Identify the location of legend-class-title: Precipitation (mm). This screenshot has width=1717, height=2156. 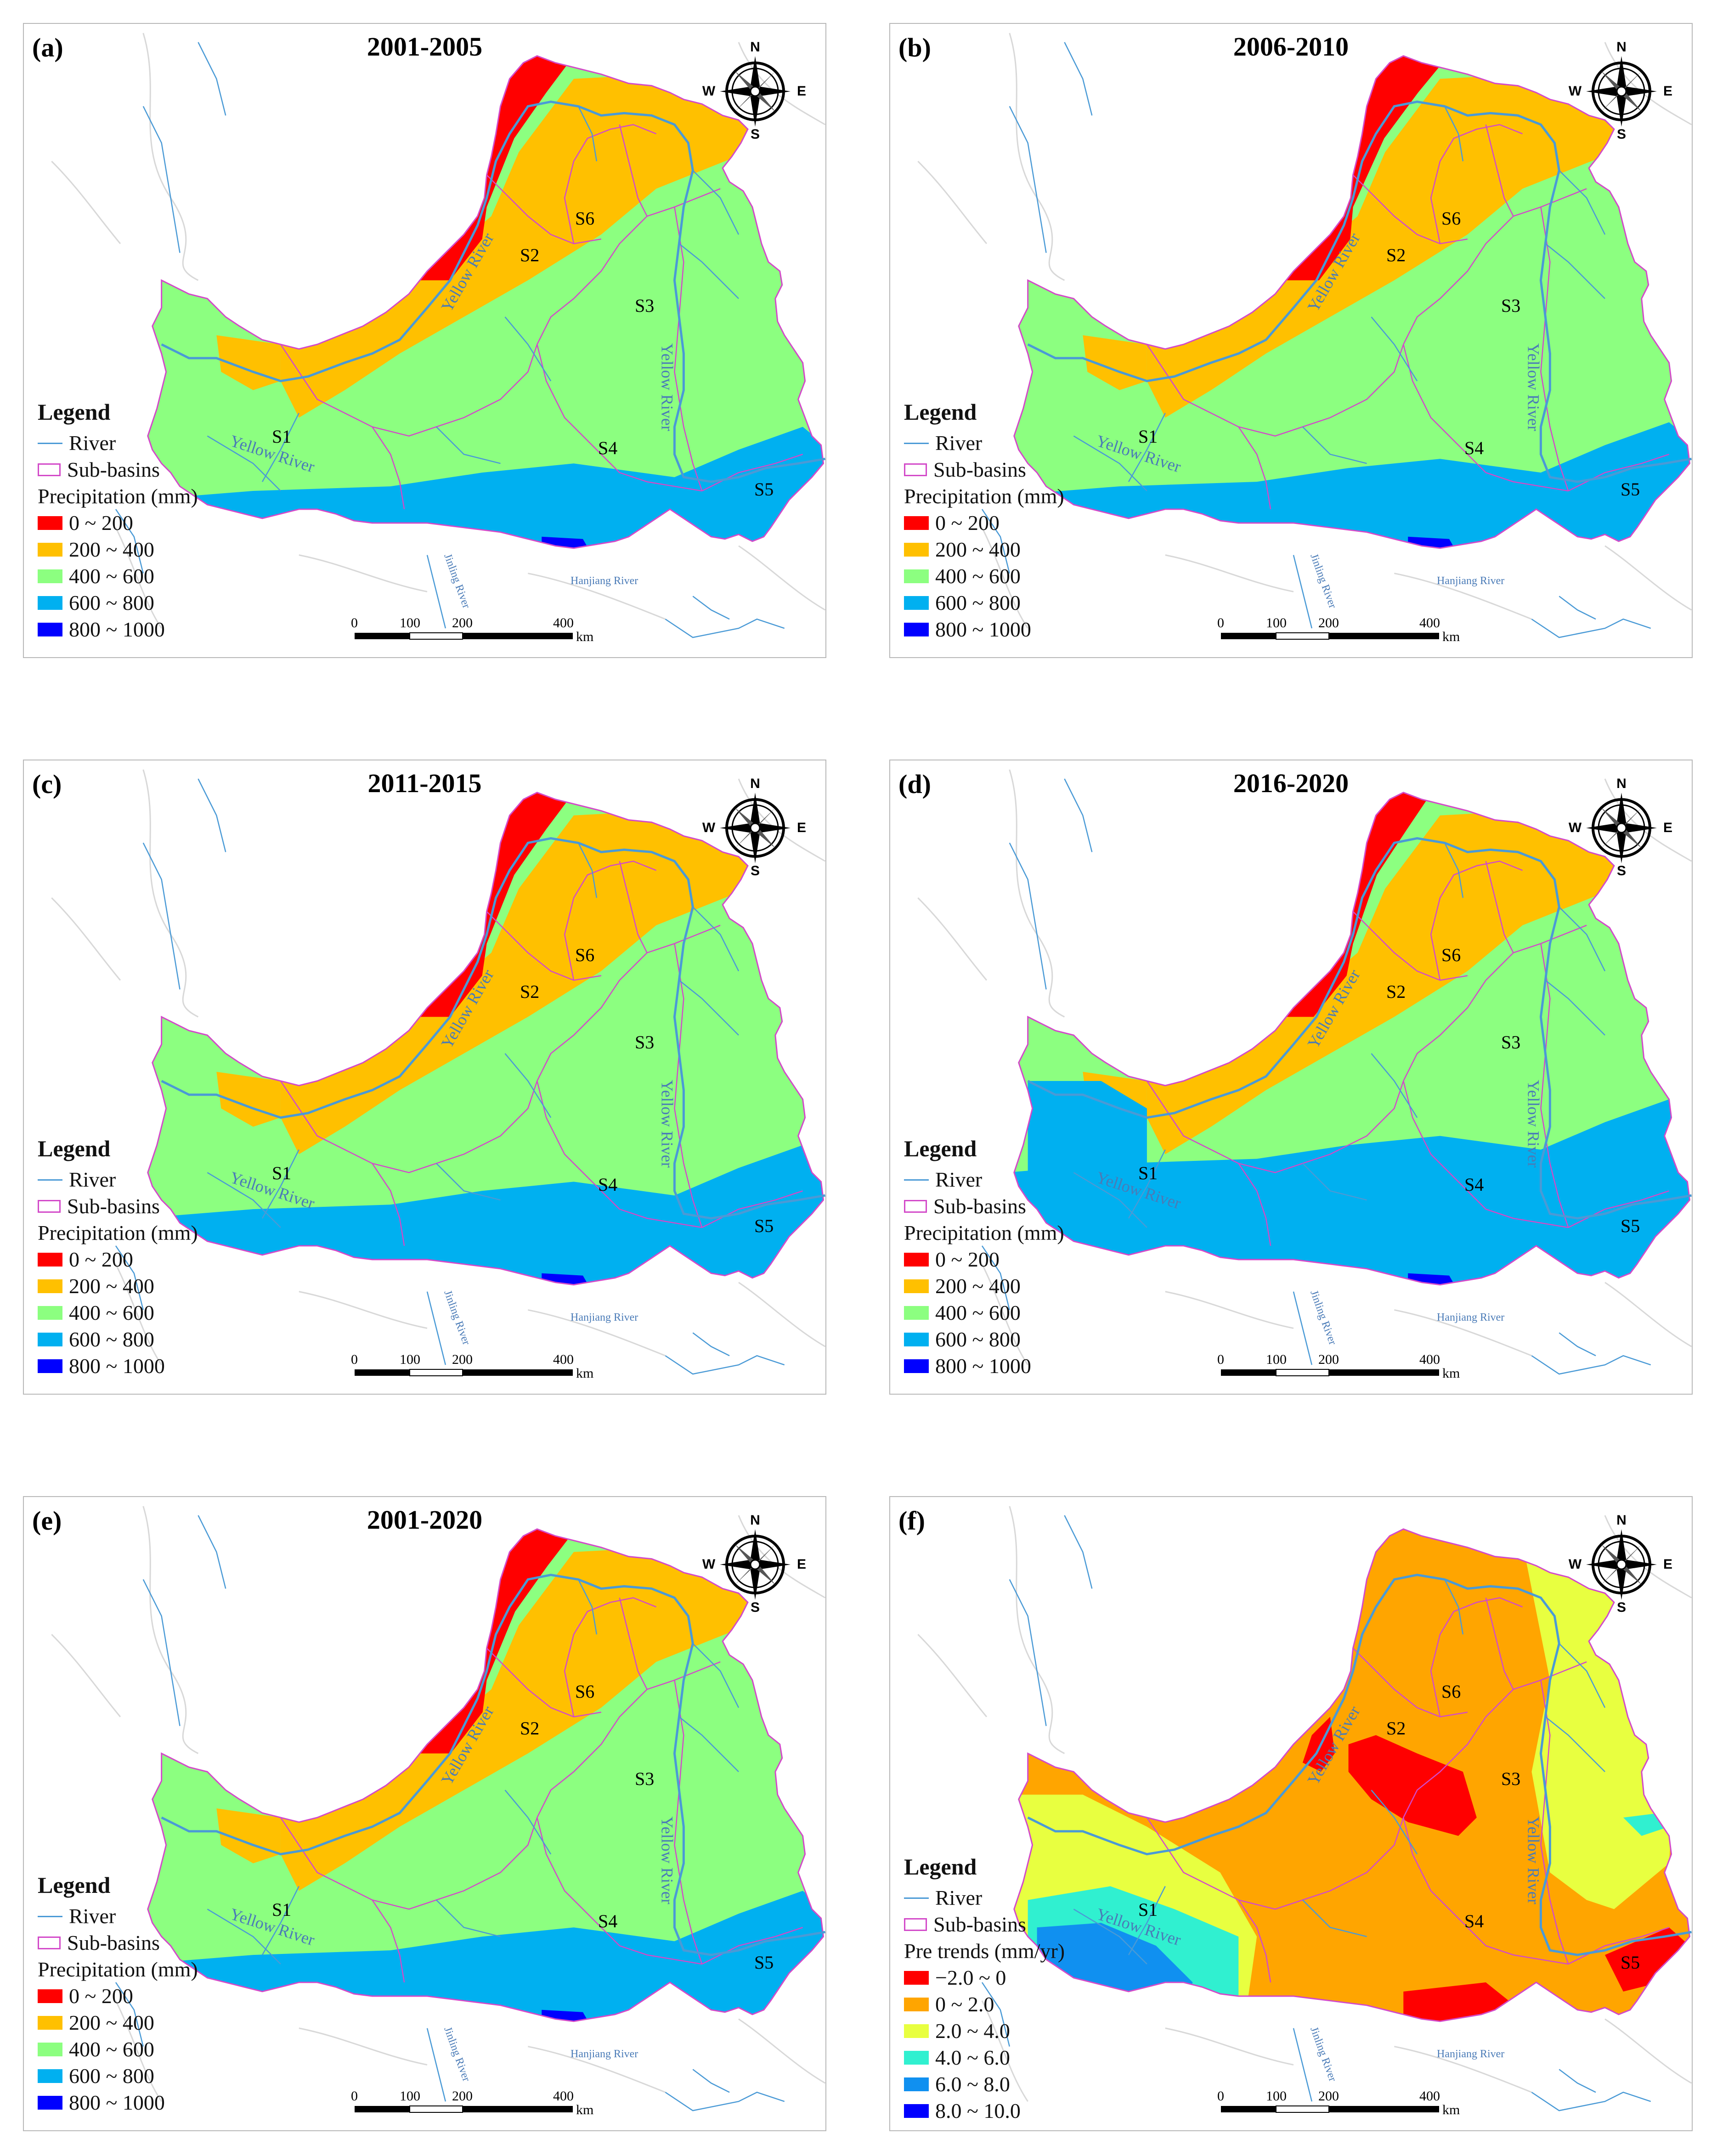
(118, 496).